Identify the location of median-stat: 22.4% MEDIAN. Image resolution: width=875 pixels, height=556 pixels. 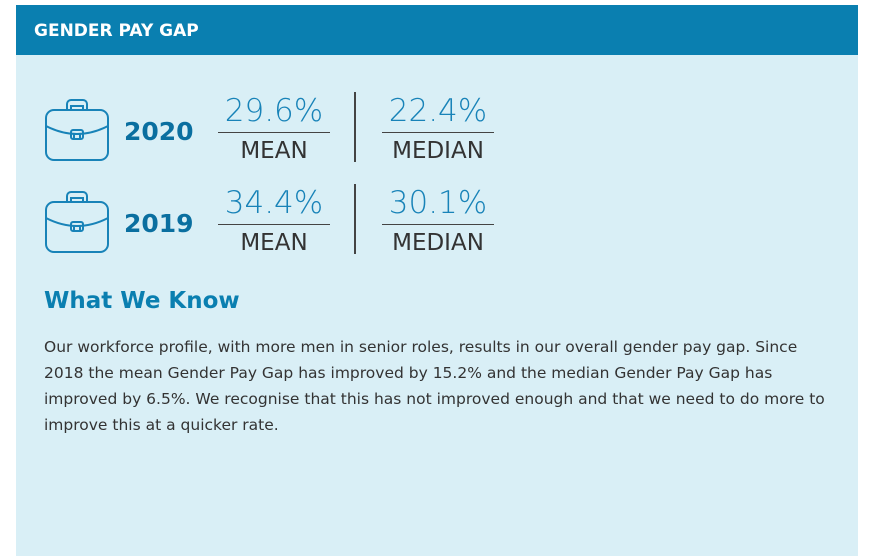
(438, 129).